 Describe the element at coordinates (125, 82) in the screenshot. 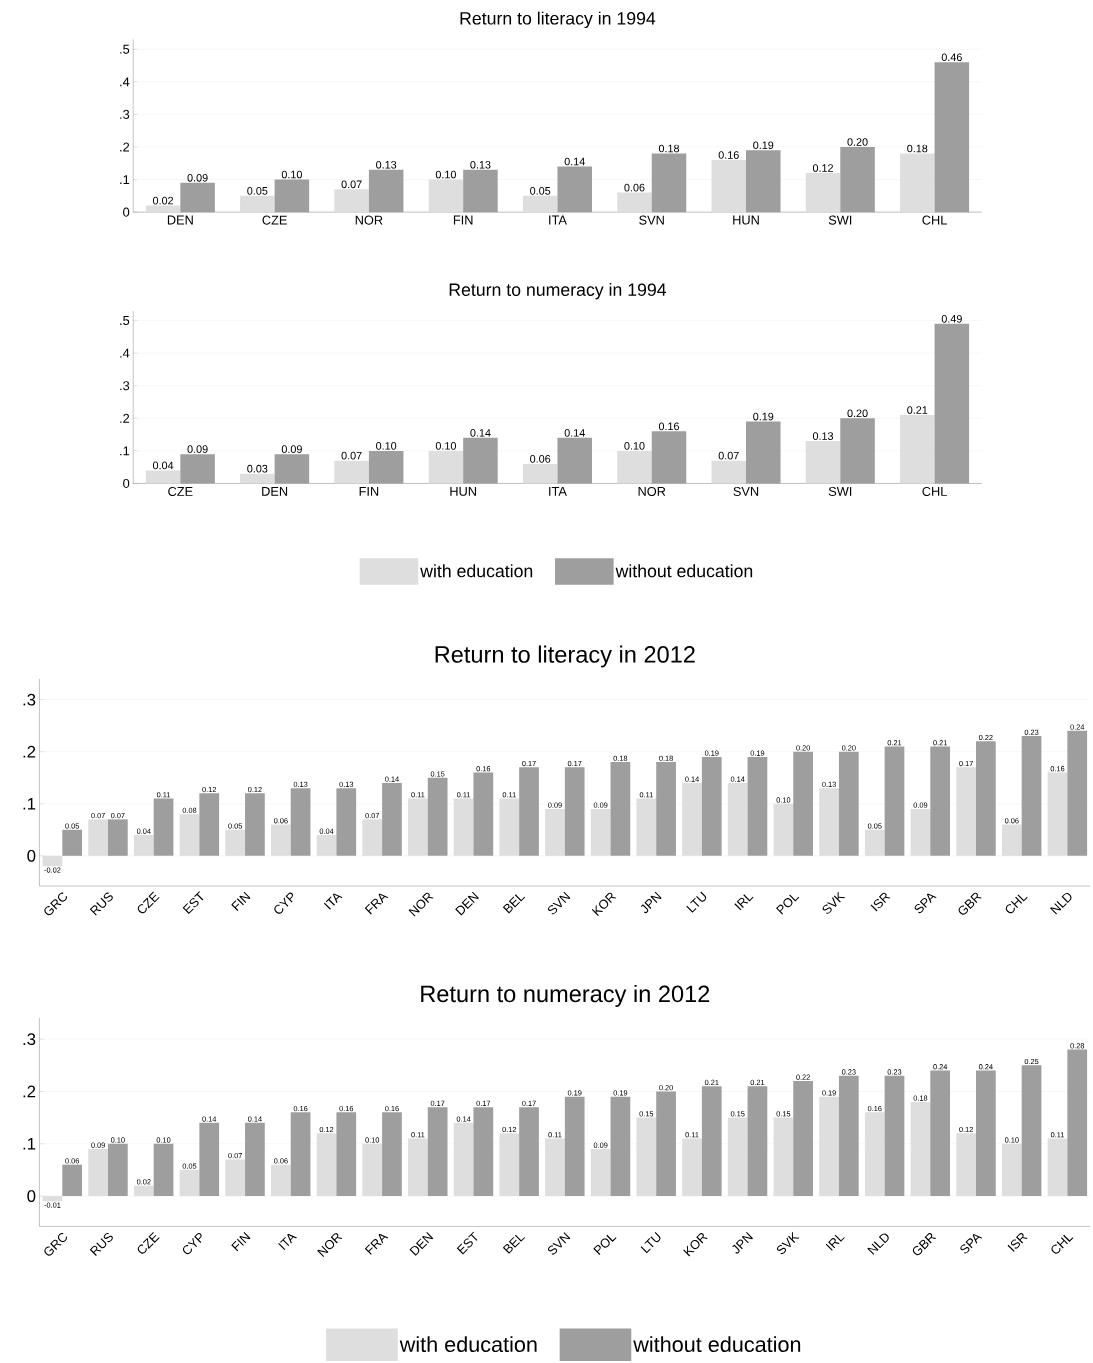

I see `y-tick-label: .4` at that location.